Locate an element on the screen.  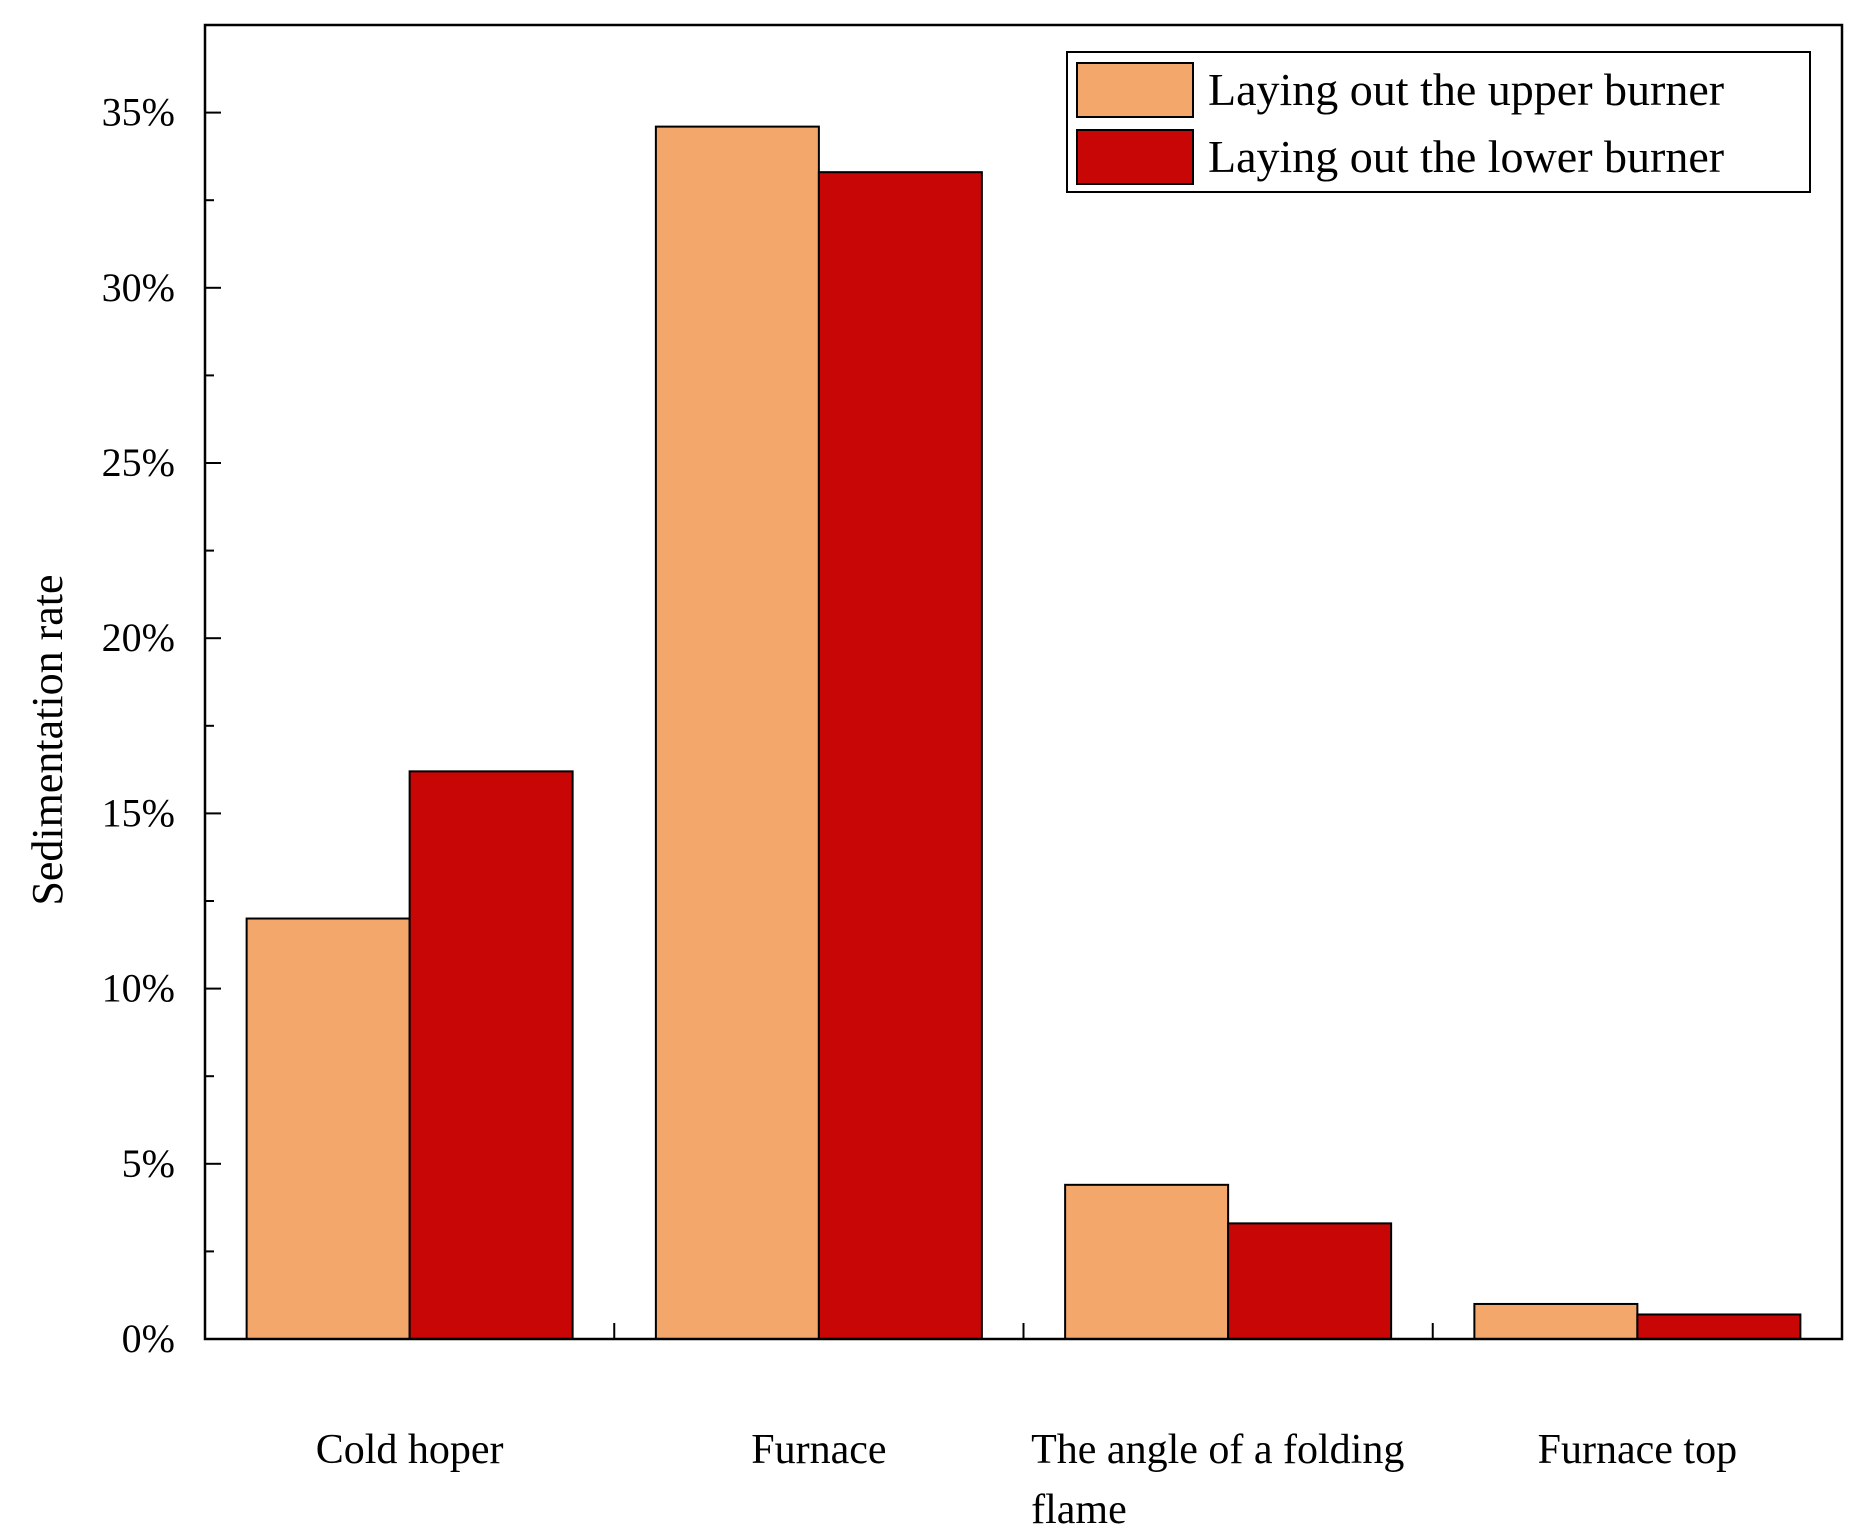
y-tick-label: 35% is located at coordinates (138, 112).